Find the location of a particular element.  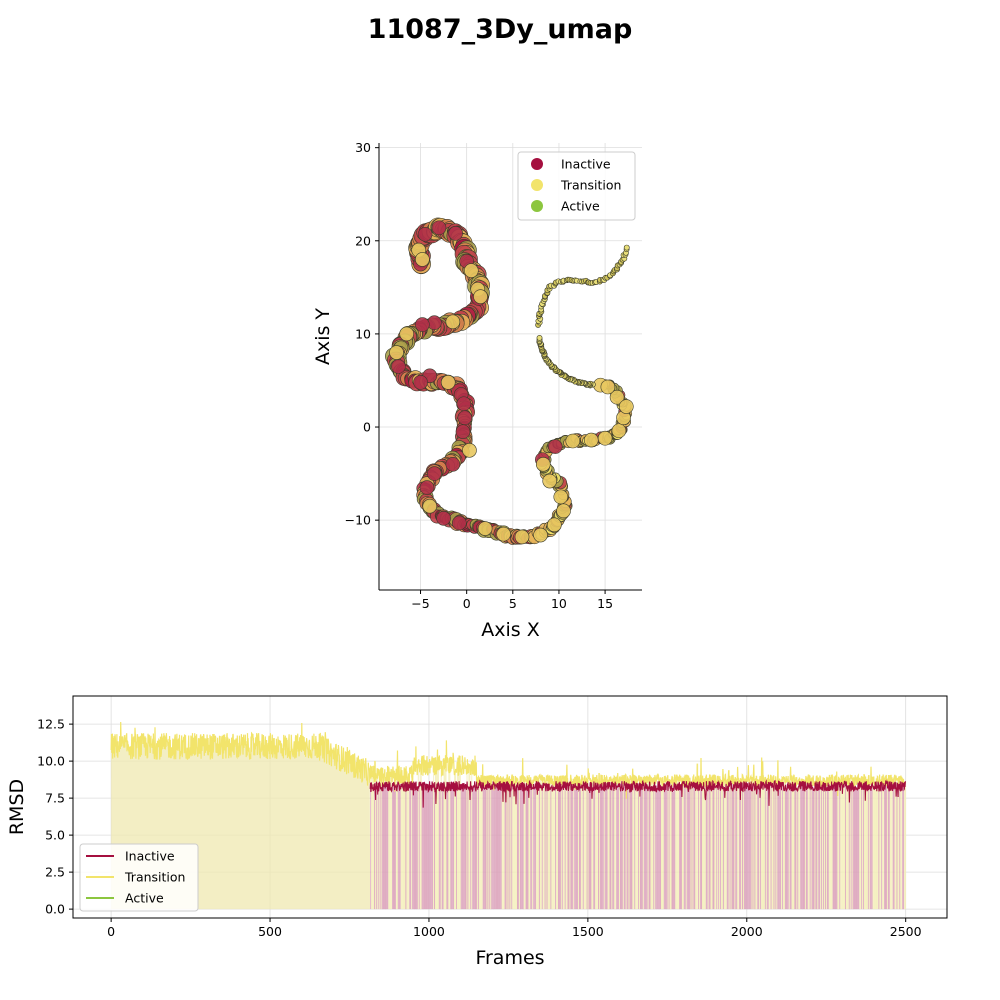

legend-label-active: Active is located at coordinates (580, 206).